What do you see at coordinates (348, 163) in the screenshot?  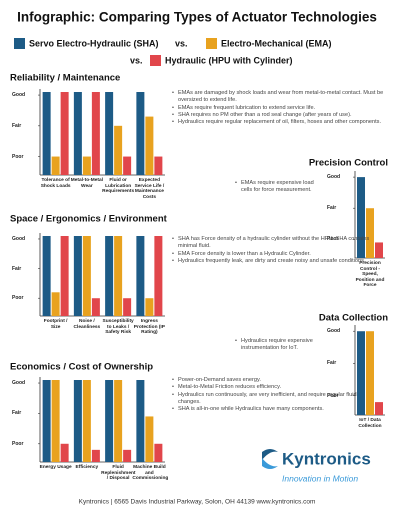 I see `chart-title: Precision Control` at bounding box center [348, 163].